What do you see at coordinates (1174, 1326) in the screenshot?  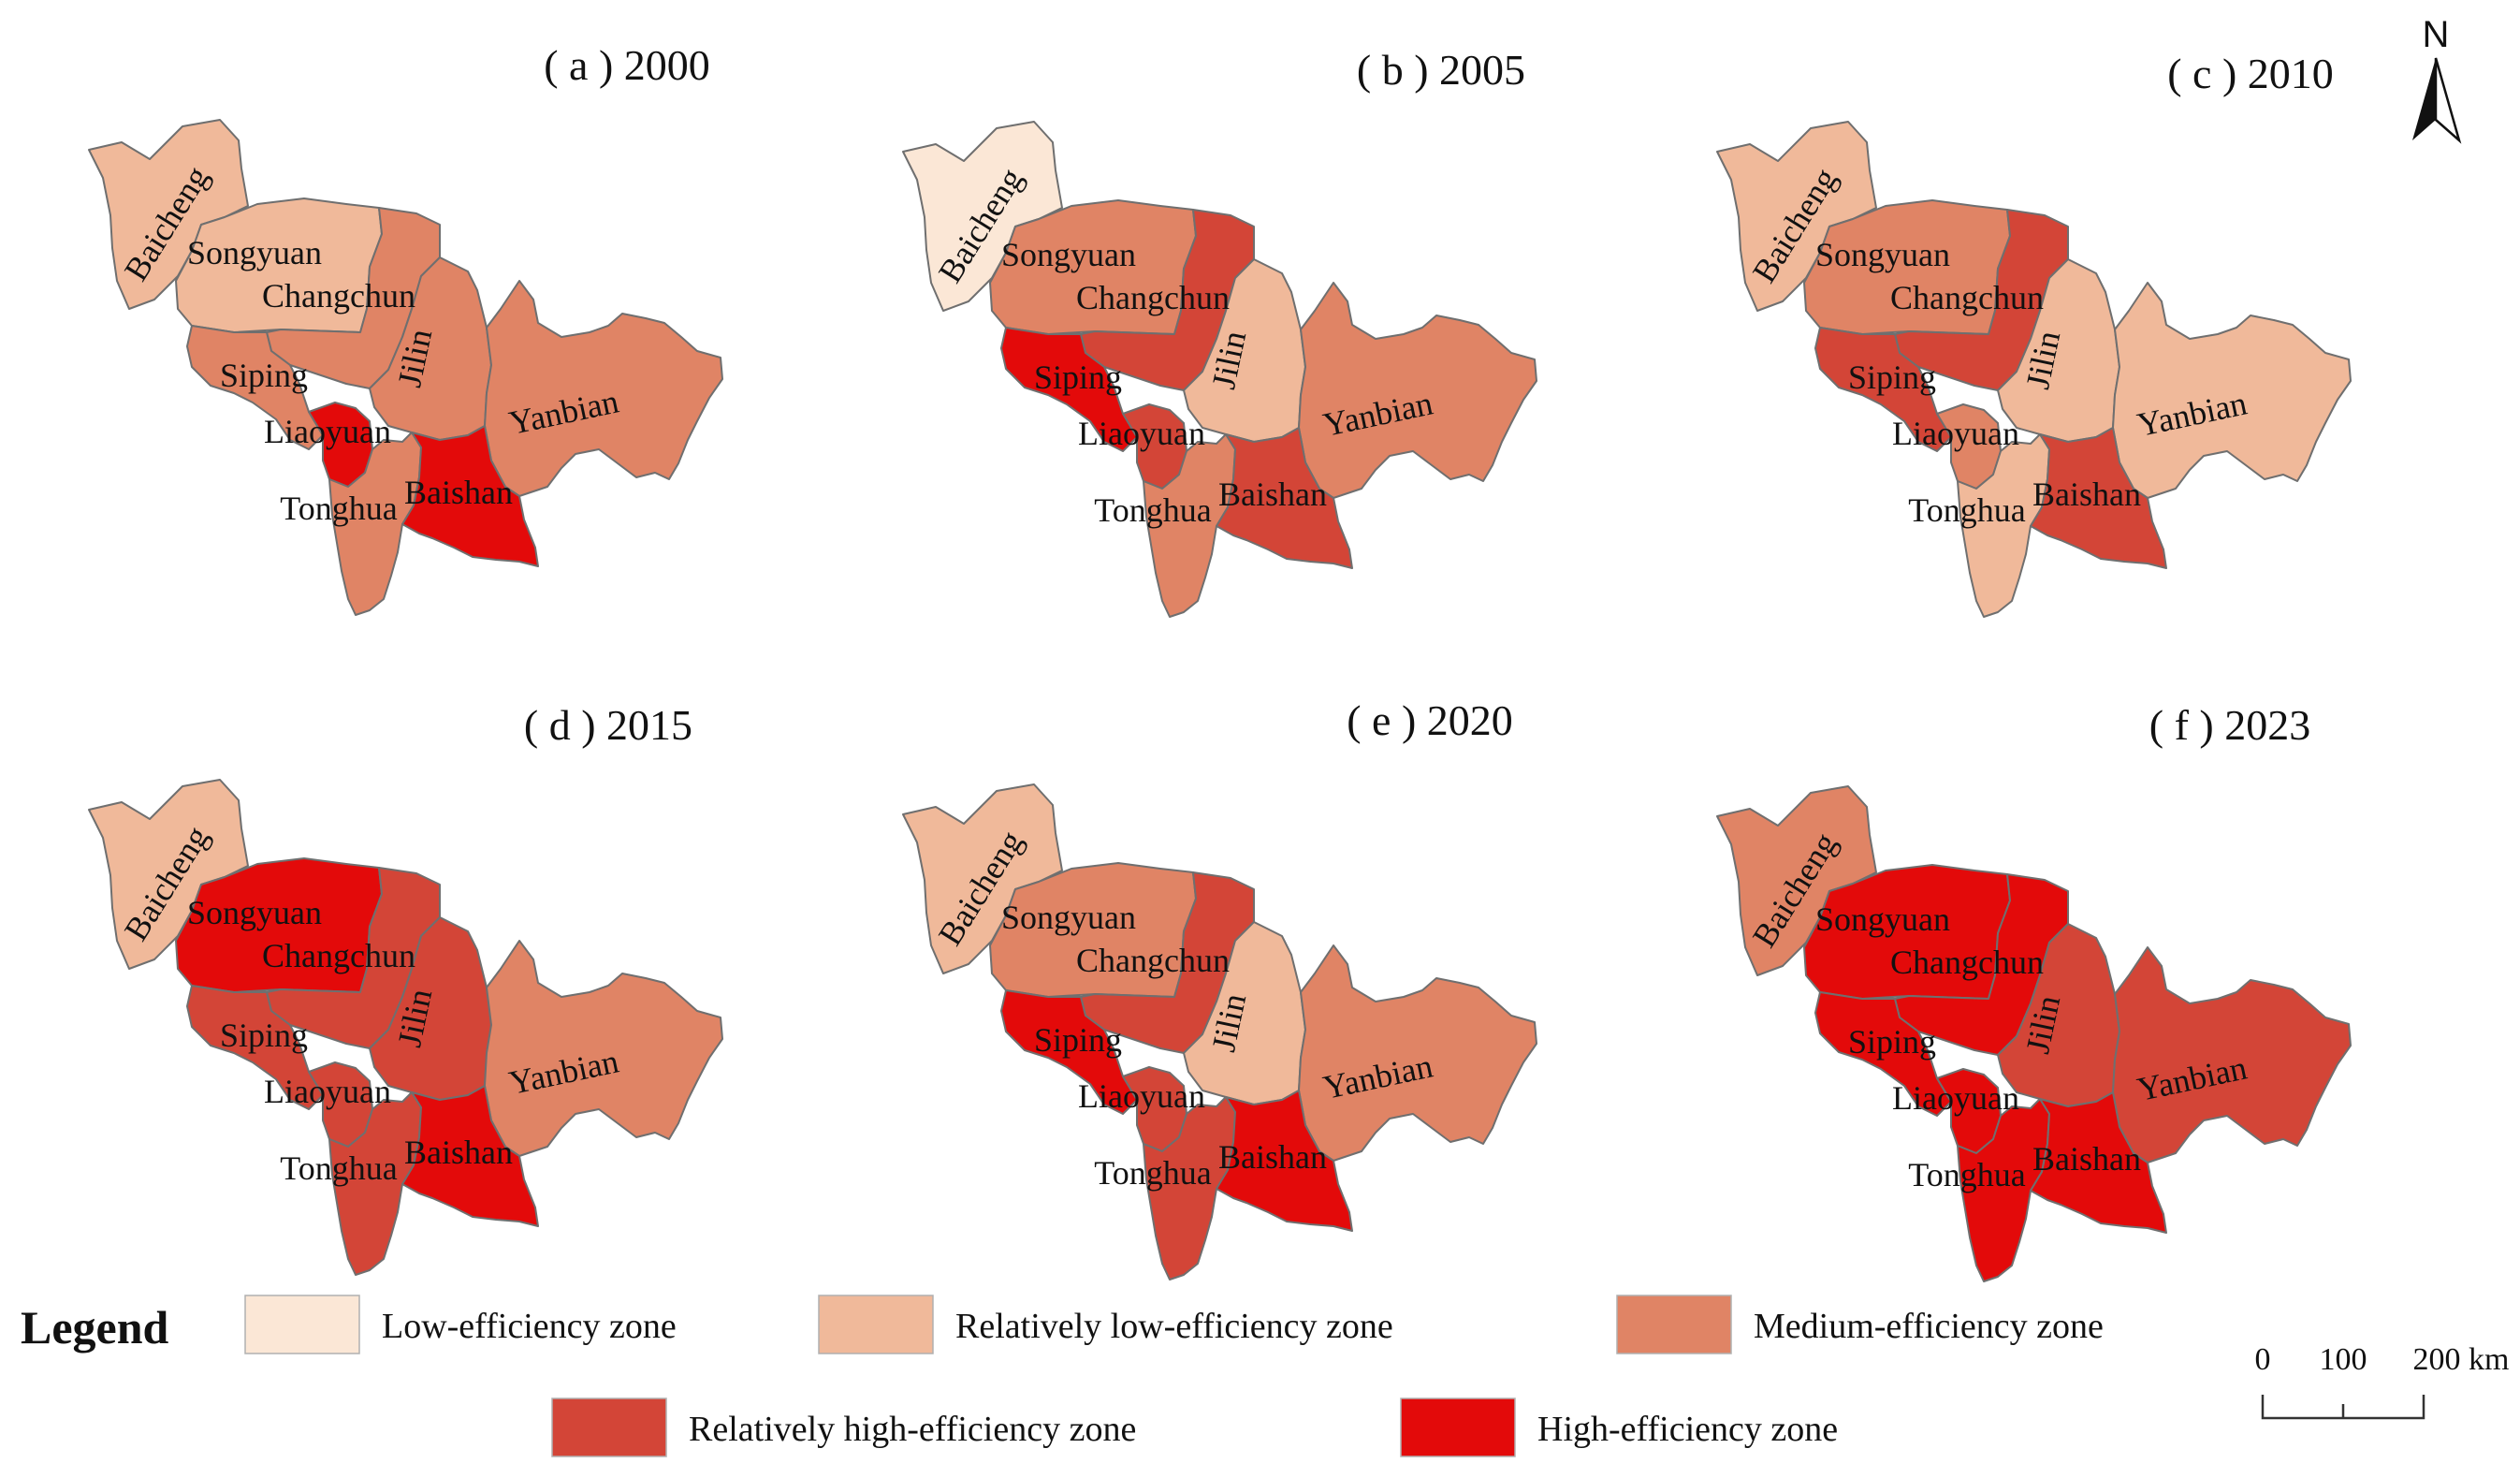 I see `legend-label: Relatively low-efficiency zone` at bounding box center [1174, 1326].